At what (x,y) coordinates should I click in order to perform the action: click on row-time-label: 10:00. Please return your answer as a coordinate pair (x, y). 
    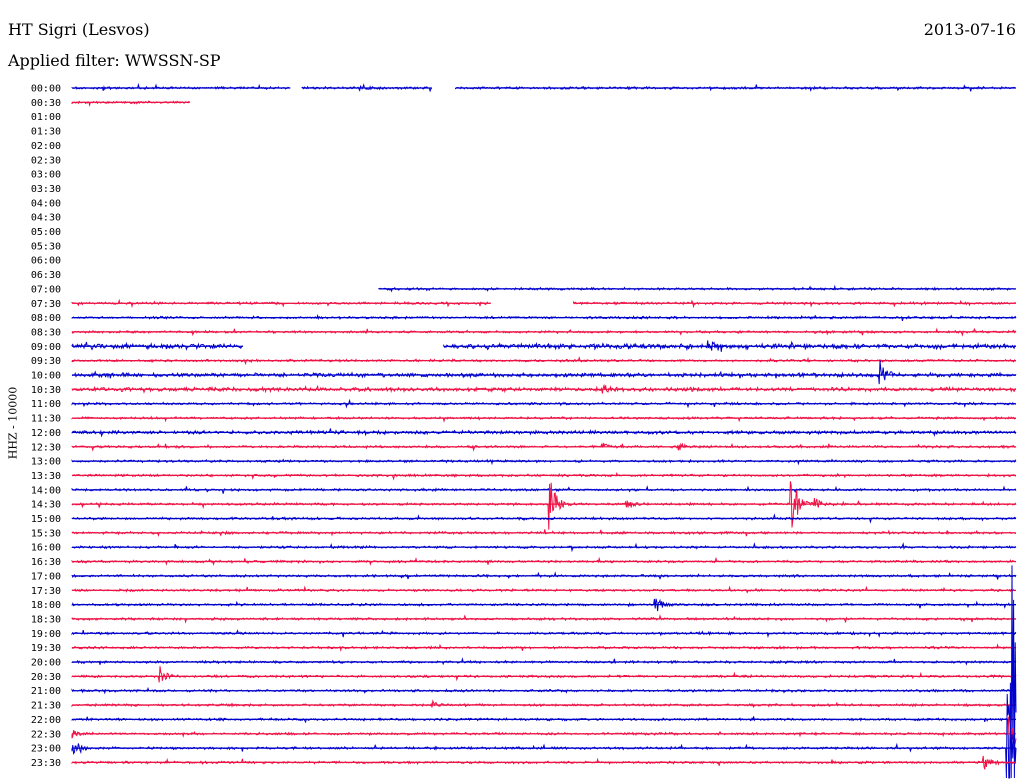
    Looking at the image, I should click on (46, 376).